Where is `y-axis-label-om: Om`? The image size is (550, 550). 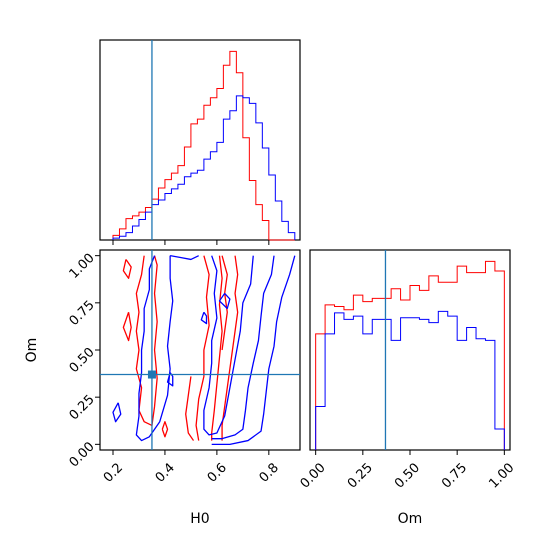
y-axis-label-om: Om is located at coordinates (32, 350).